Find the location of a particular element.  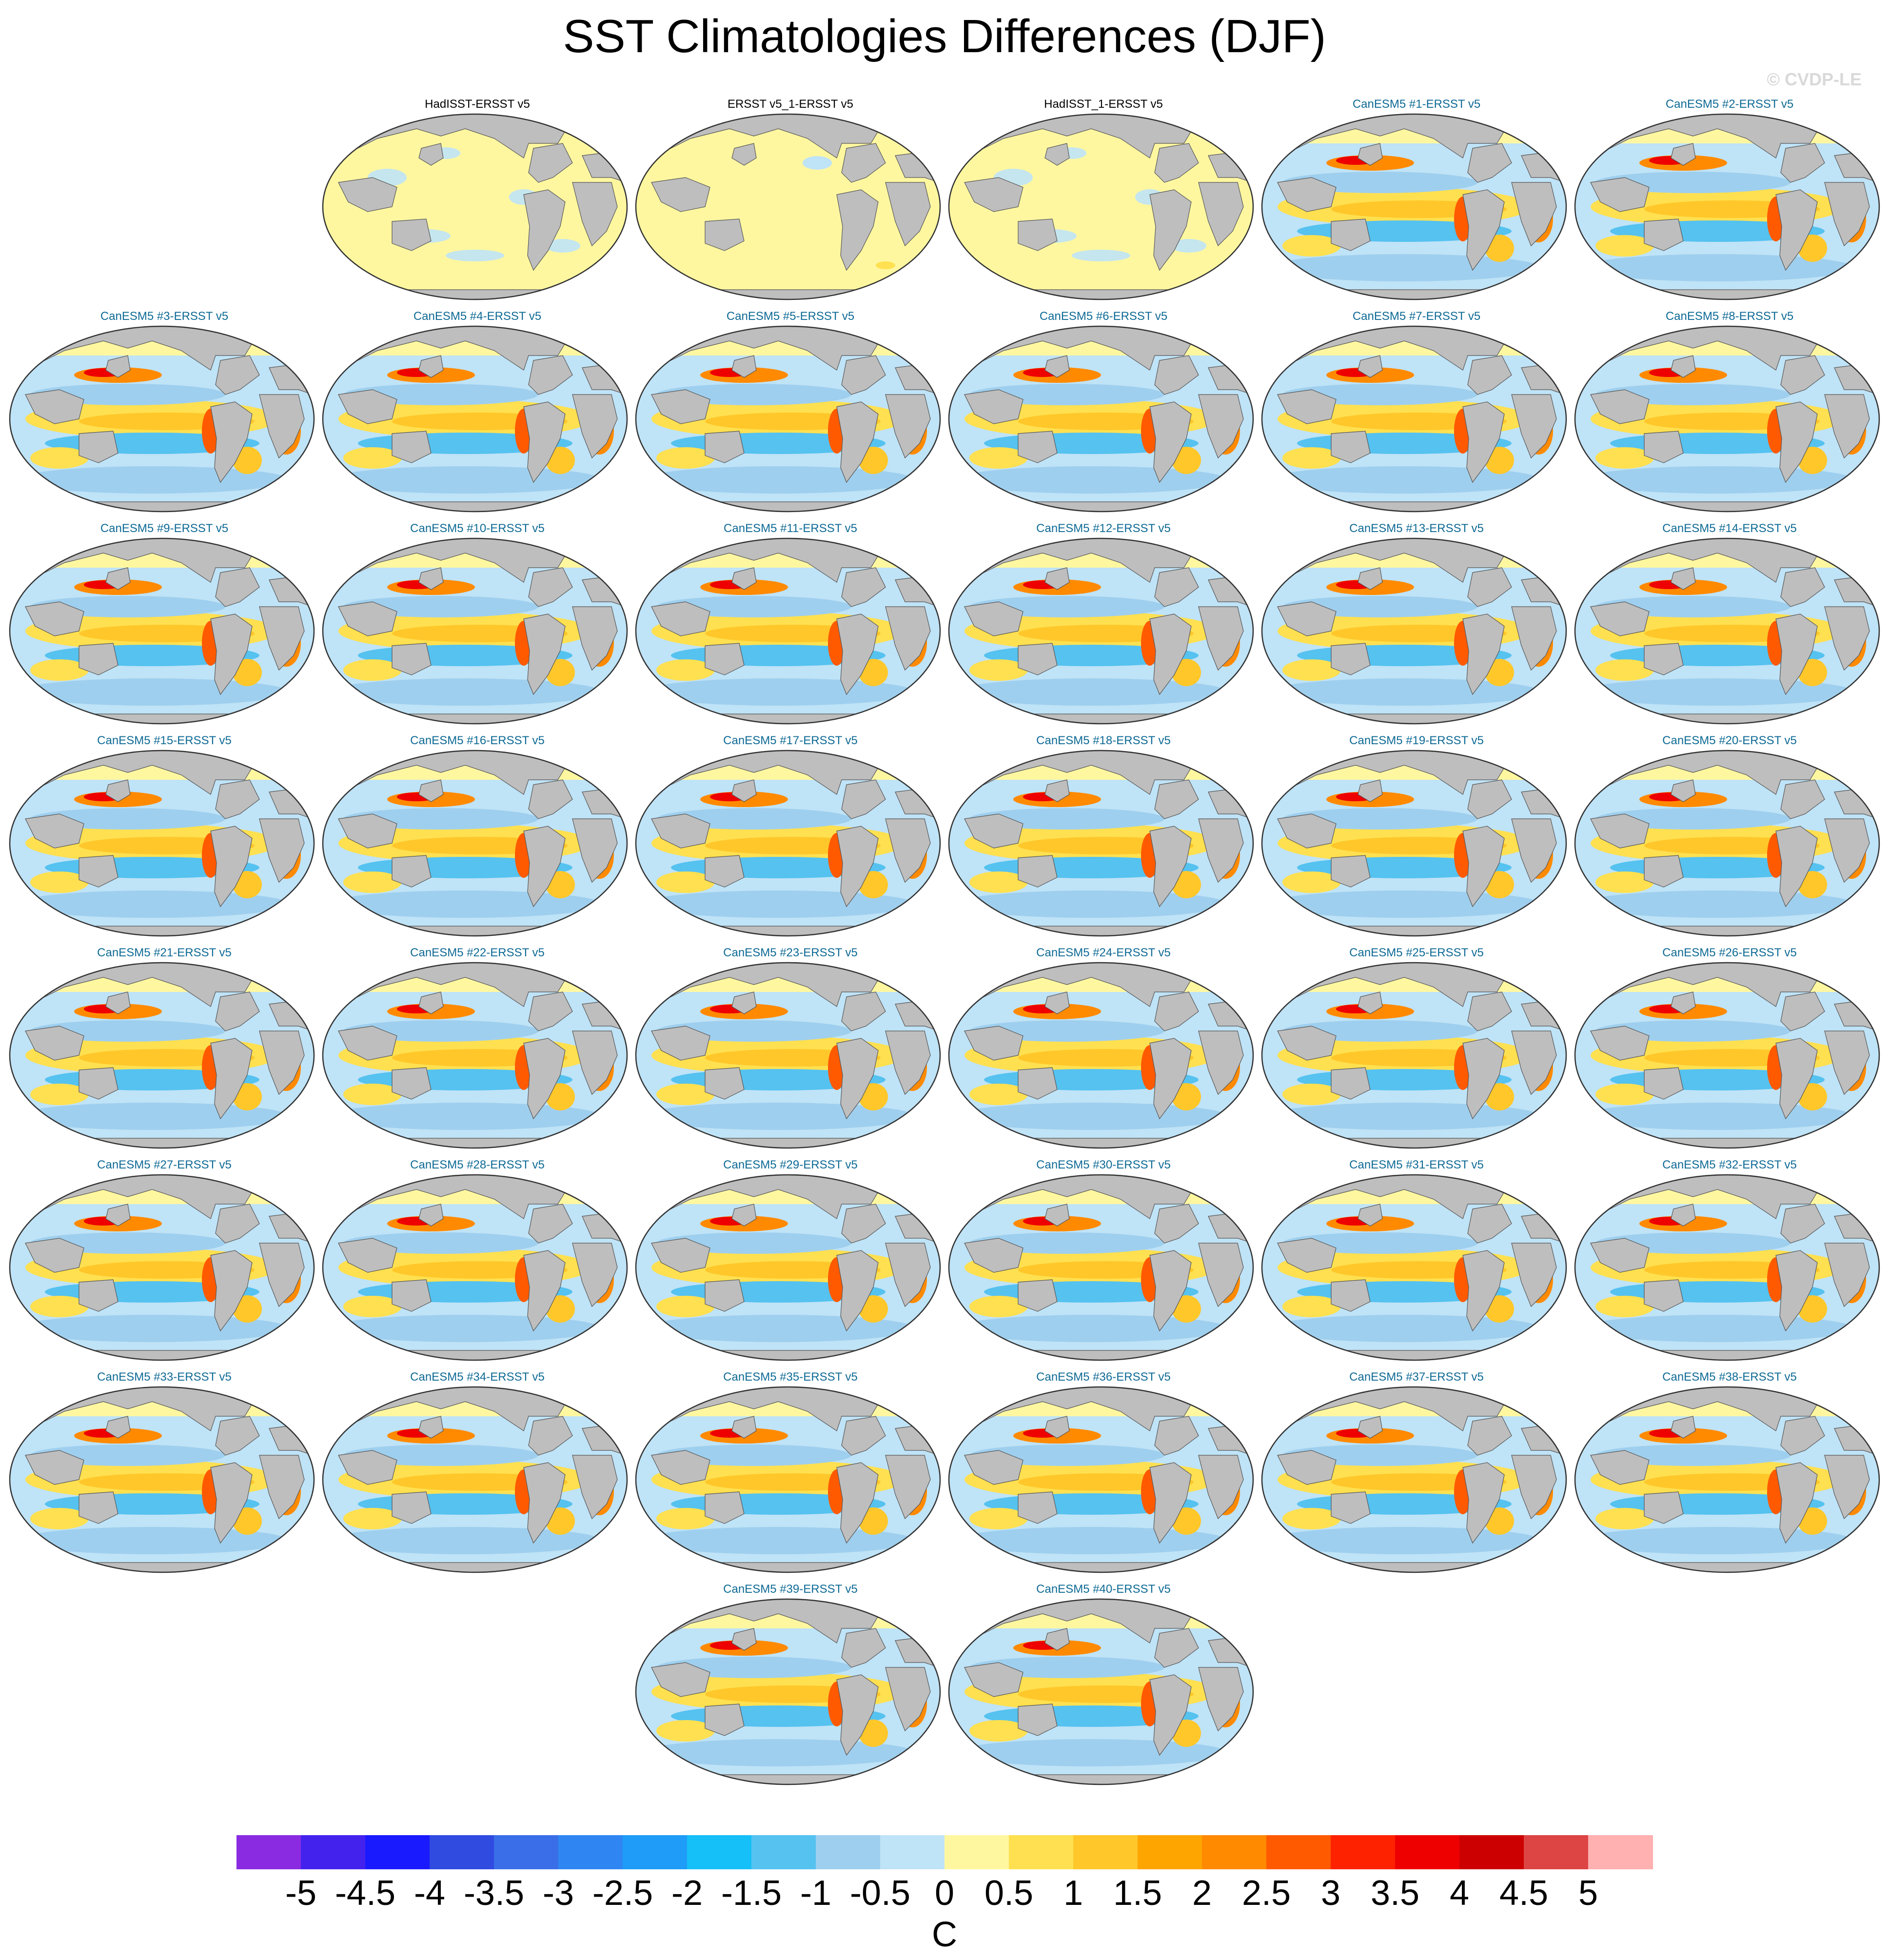

panel-title: CanESM5 #33-ERSST v5 is located at coordinates (164, 1377).